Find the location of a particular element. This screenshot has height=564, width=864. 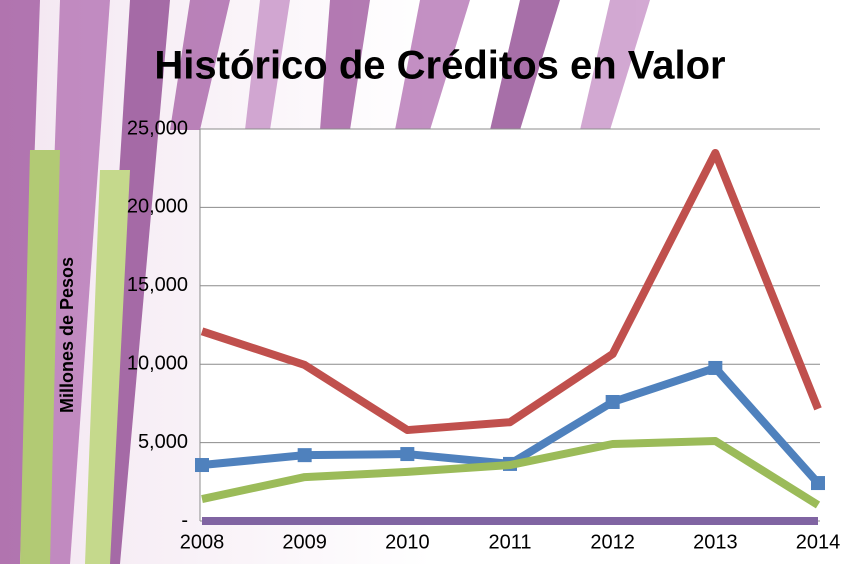

x-tick-label: 2010 is located at coordinates (407, 542).